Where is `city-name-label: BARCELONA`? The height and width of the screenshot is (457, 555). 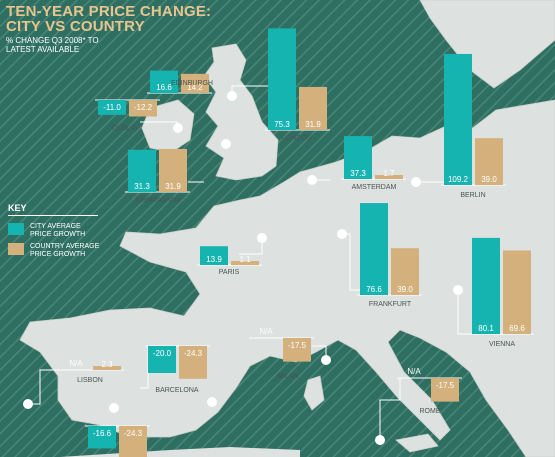 city-name-label: BARCELONA is located at coordinates (177, 390).